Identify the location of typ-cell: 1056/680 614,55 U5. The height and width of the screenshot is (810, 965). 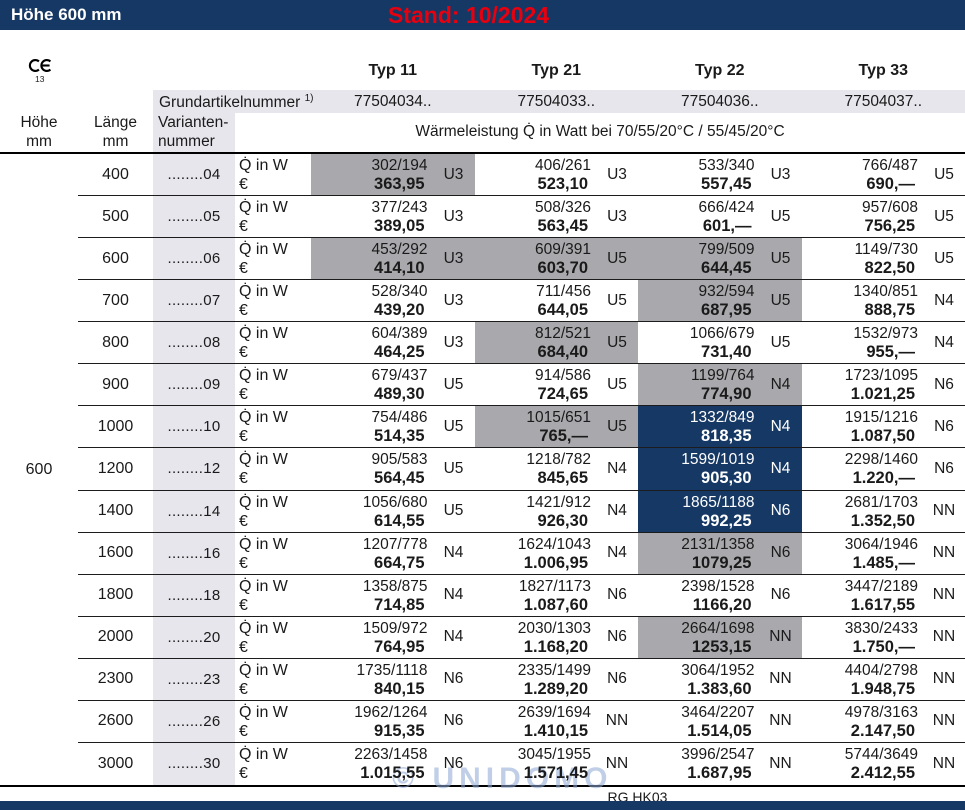
(393, 511).